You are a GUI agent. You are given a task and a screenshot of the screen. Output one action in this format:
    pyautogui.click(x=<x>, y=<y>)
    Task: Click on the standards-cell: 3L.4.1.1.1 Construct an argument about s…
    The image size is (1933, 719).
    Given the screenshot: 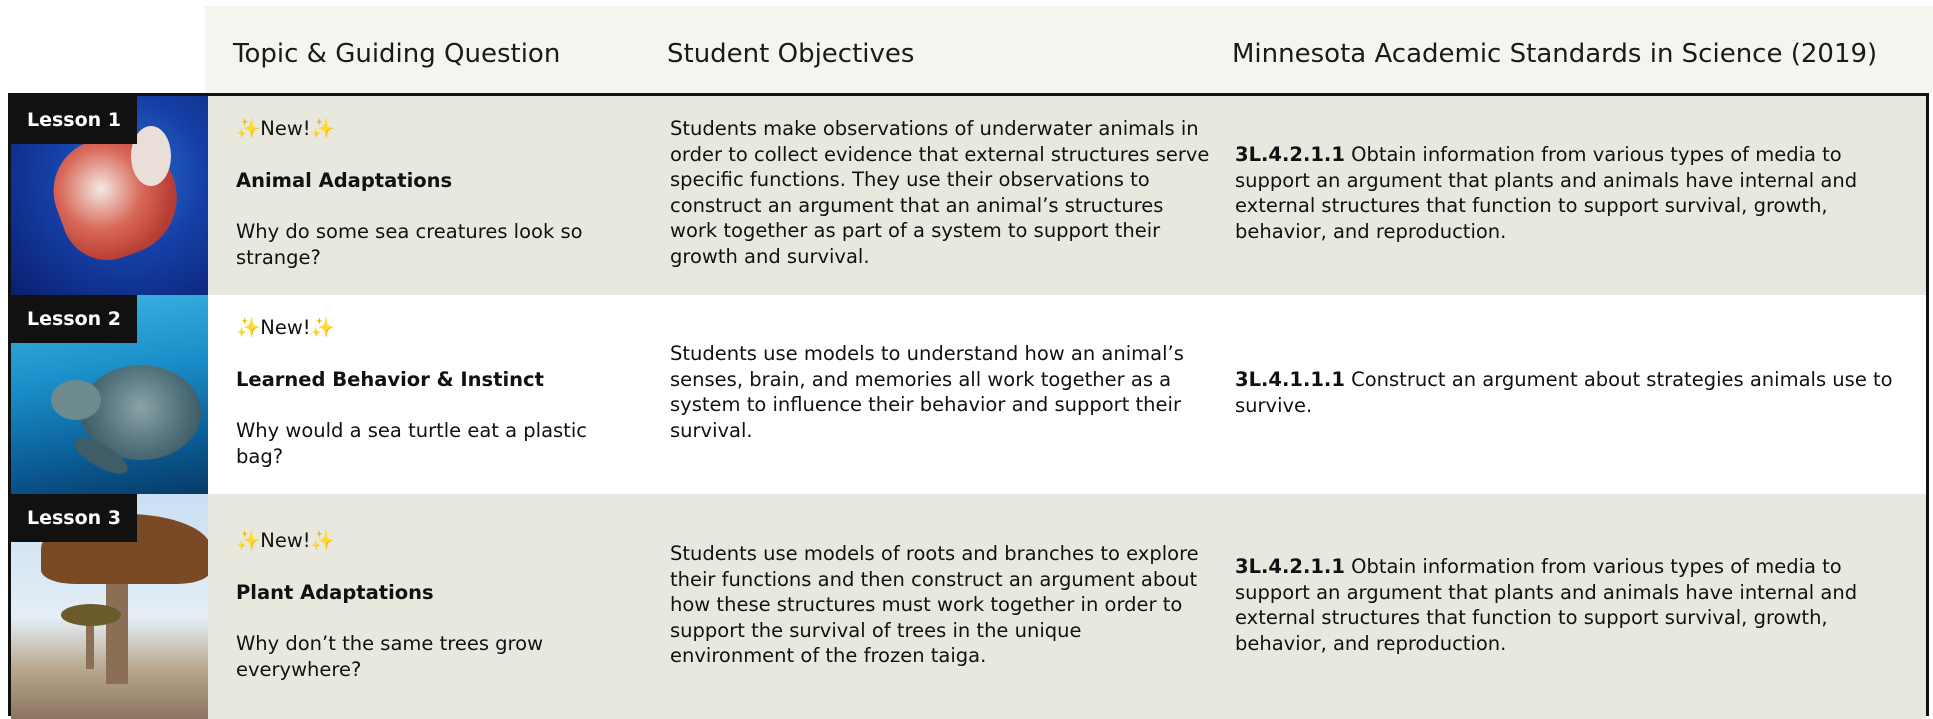 What is the action you would take?
    pyautogui.click(x=1575, y=392)
    